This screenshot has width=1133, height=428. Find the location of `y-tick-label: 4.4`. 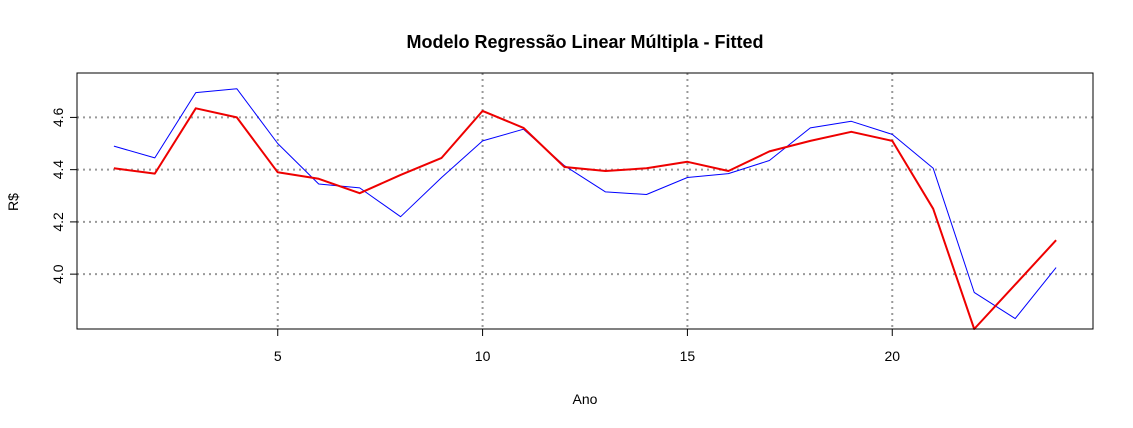

y-tick-label: 4.4 is located at coordinates (58, 170).